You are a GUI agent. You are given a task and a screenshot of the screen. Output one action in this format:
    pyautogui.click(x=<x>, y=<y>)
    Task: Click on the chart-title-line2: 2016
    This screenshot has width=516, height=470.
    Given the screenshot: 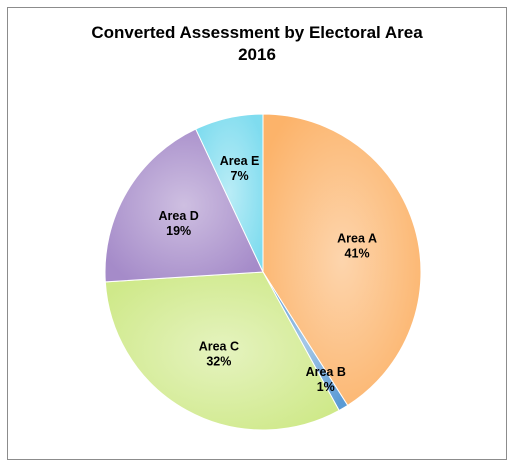 What is the action you would take?
    pyautogui.click(x=257, y=54)
    